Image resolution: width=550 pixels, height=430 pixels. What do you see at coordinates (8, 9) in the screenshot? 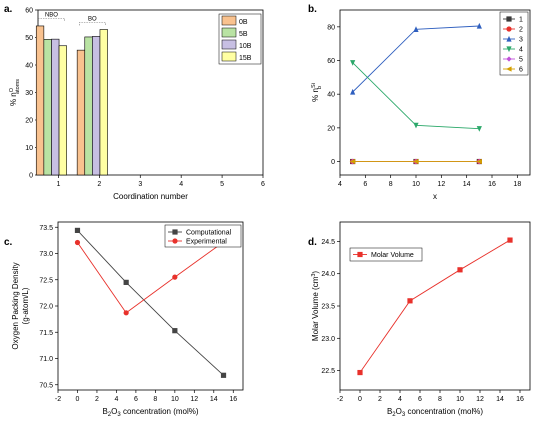
I see `panel-label: a.` at bounding box center [8, 9].